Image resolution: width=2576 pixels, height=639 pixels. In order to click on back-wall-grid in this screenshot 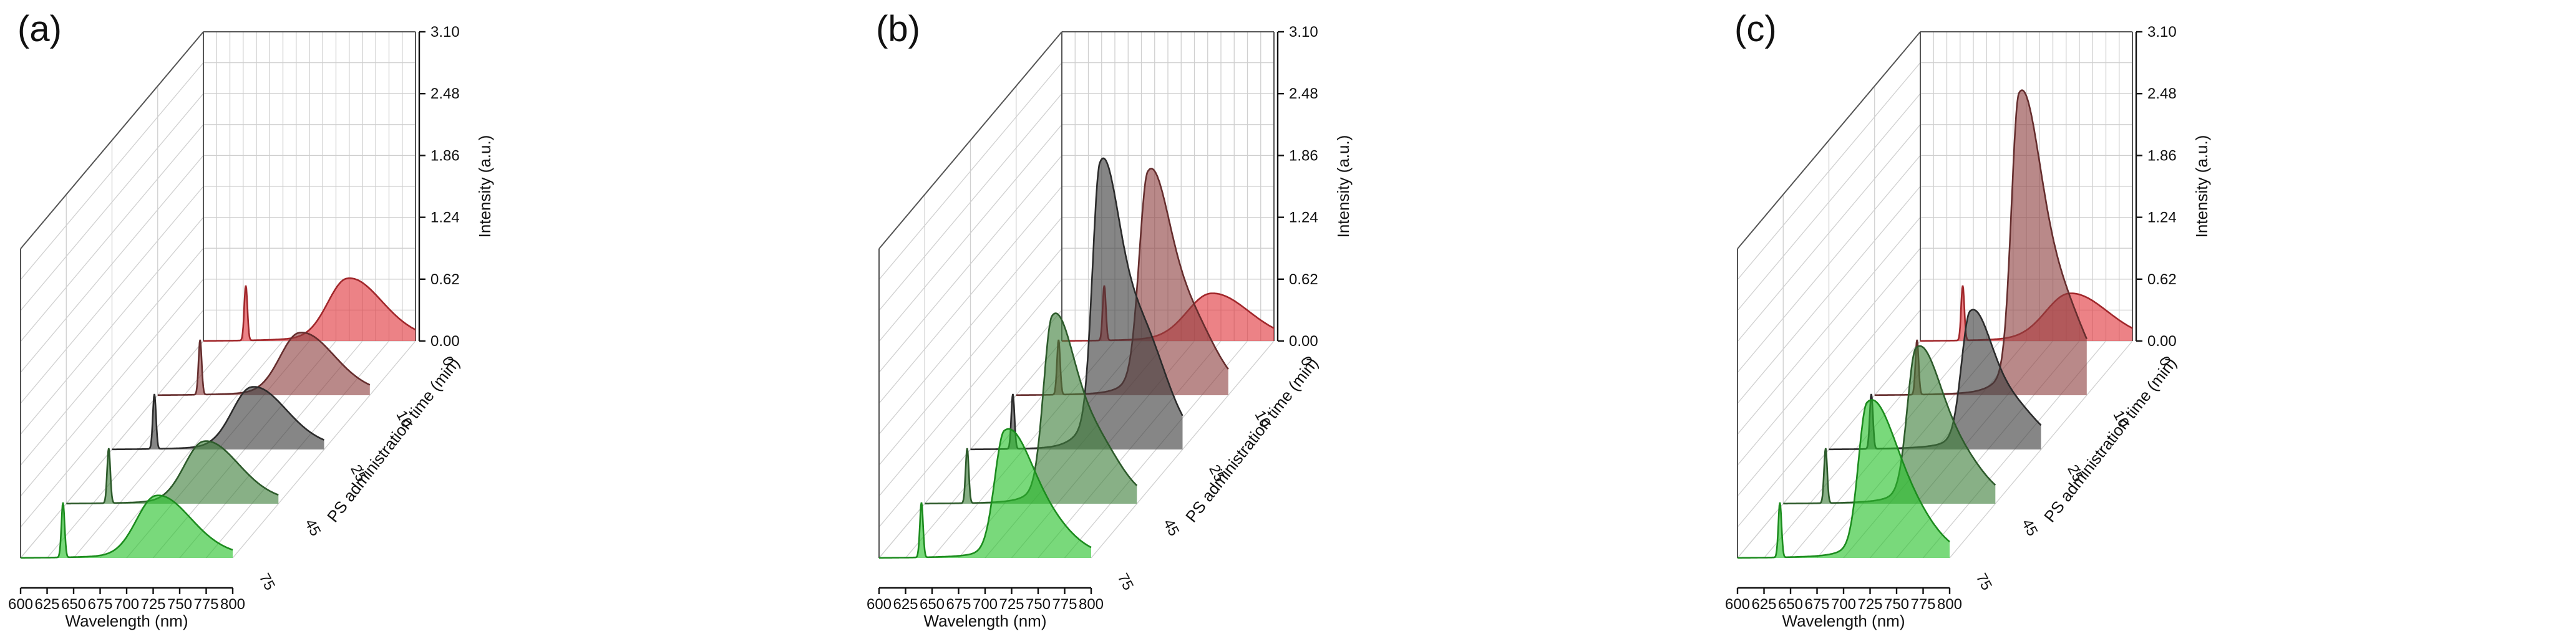, I will do `click(310, 187)`.